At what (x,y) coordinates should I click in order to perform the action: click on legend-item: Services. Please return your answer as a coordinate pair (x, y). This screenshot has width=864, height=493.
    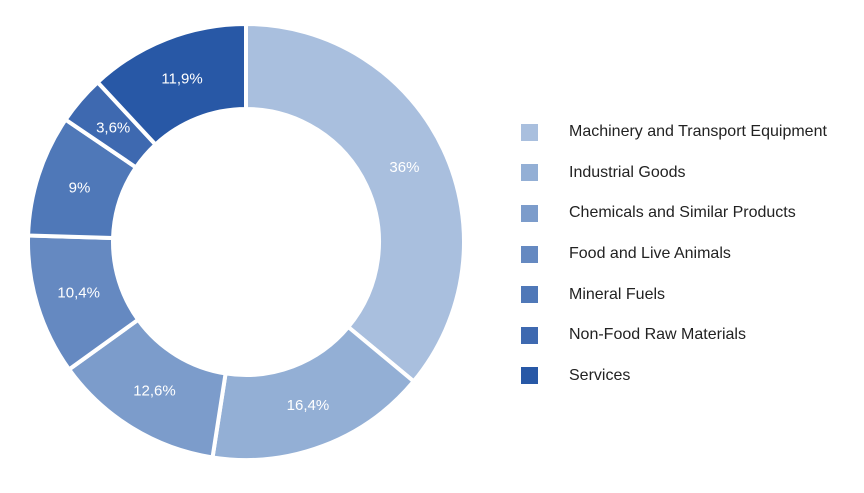
    Looking at the image, I should click on (674, 376).